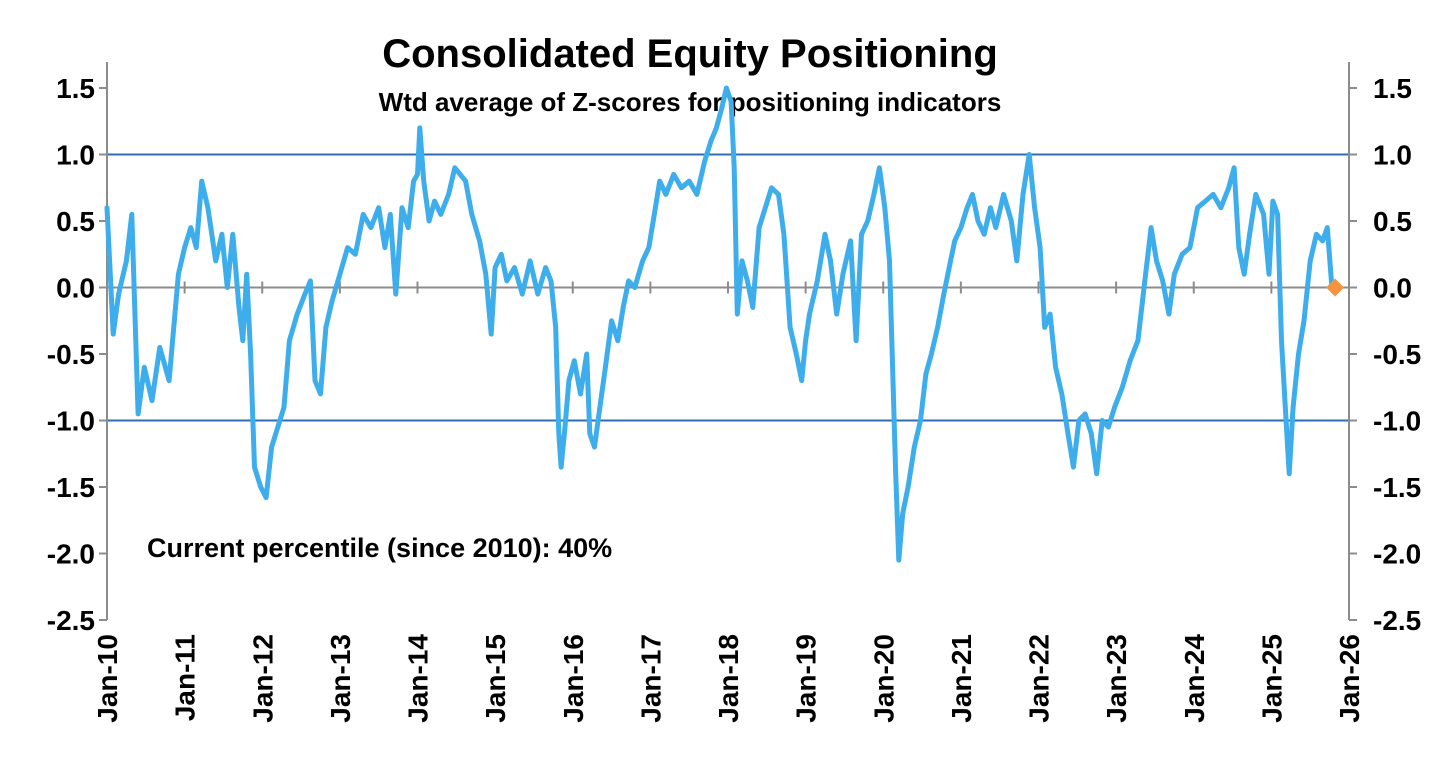 The image size is (1456, 768). What do you see at coordinates (1397, 554) in the screenshot?
I see `y-tick-label-right: -2.0` at bounding box center [1397, 554].